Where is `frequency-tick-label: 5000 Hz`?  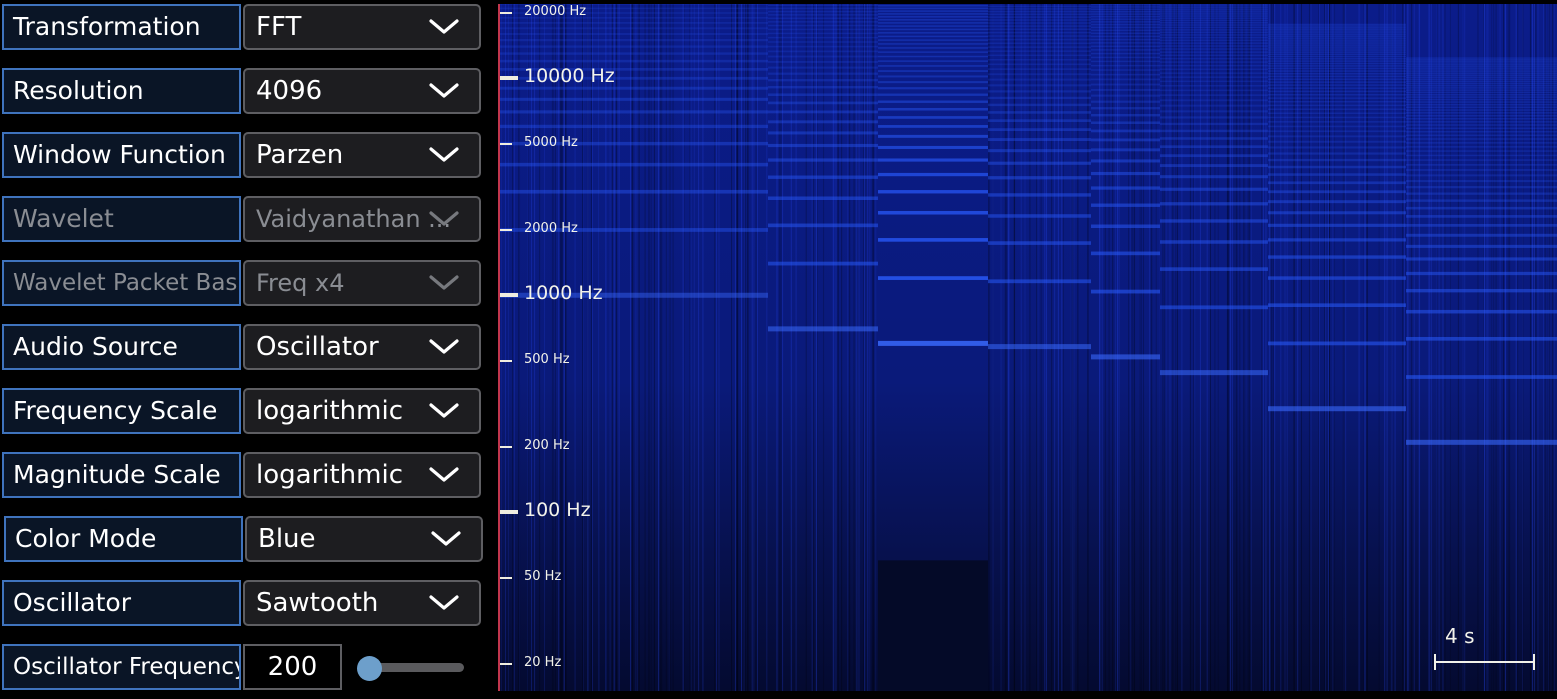
frequency-tick-label: 5000 Hz is located at coordinates (551, 142).